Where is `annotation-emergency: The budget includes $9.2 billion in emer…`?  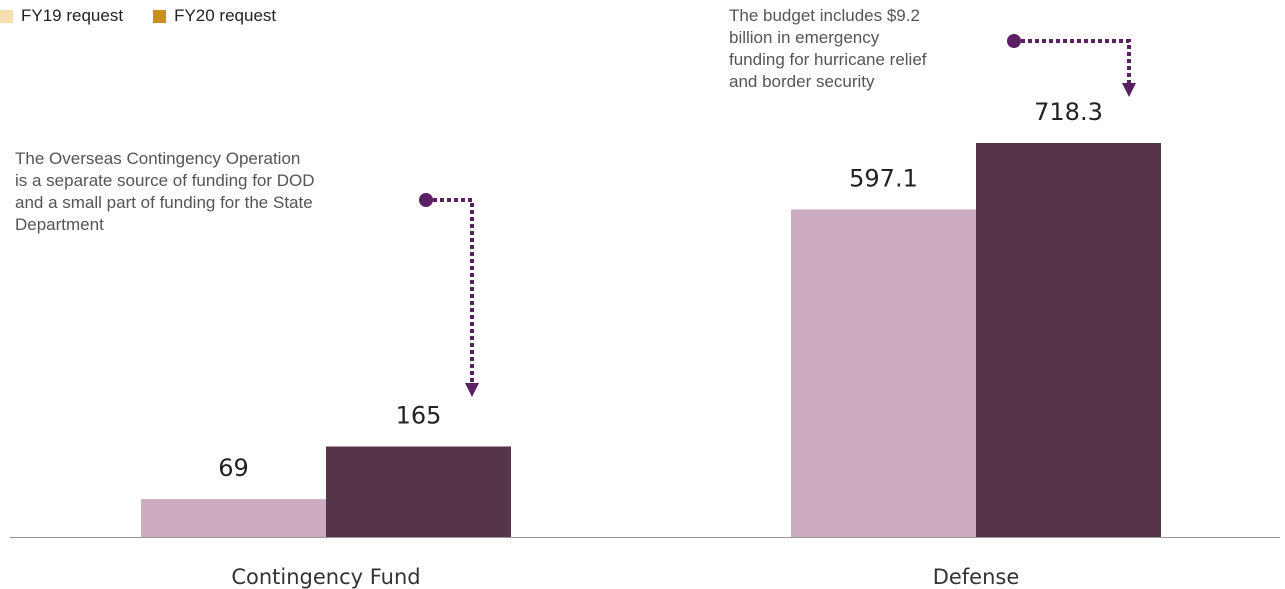
annotation-emergency: The budget includes $9.2 billion in emer… is located at coordinates (864, 49).